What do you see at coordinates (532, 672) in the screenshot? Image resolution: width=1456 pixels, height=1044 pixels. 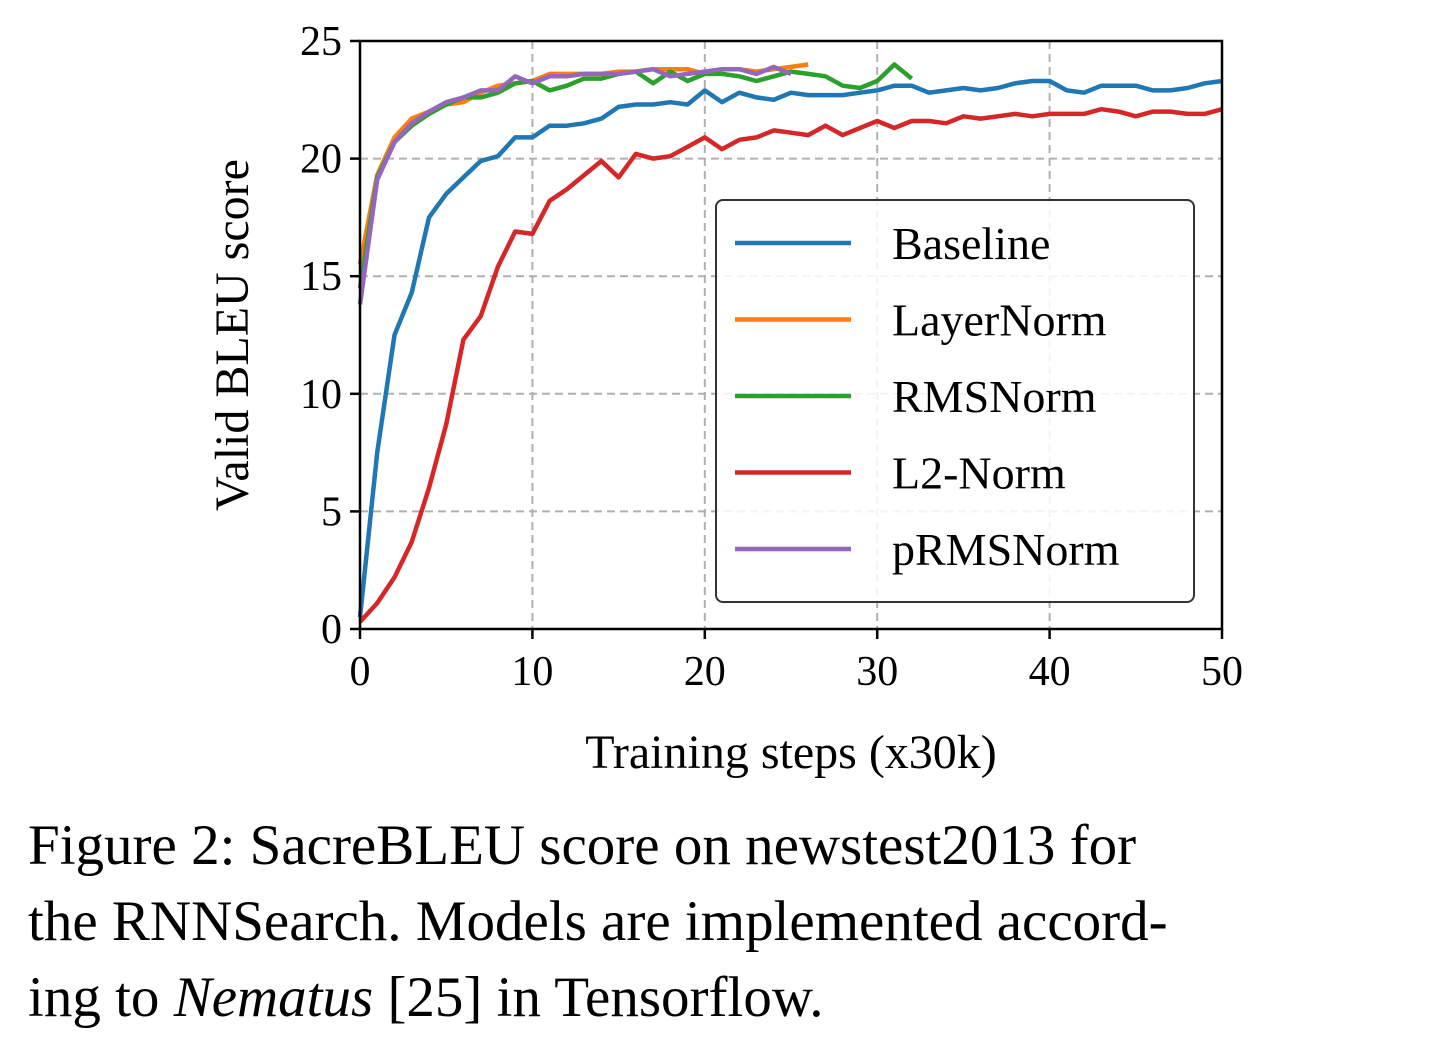 I see `x-tick-label: 10` at bounding box center [532, 672].